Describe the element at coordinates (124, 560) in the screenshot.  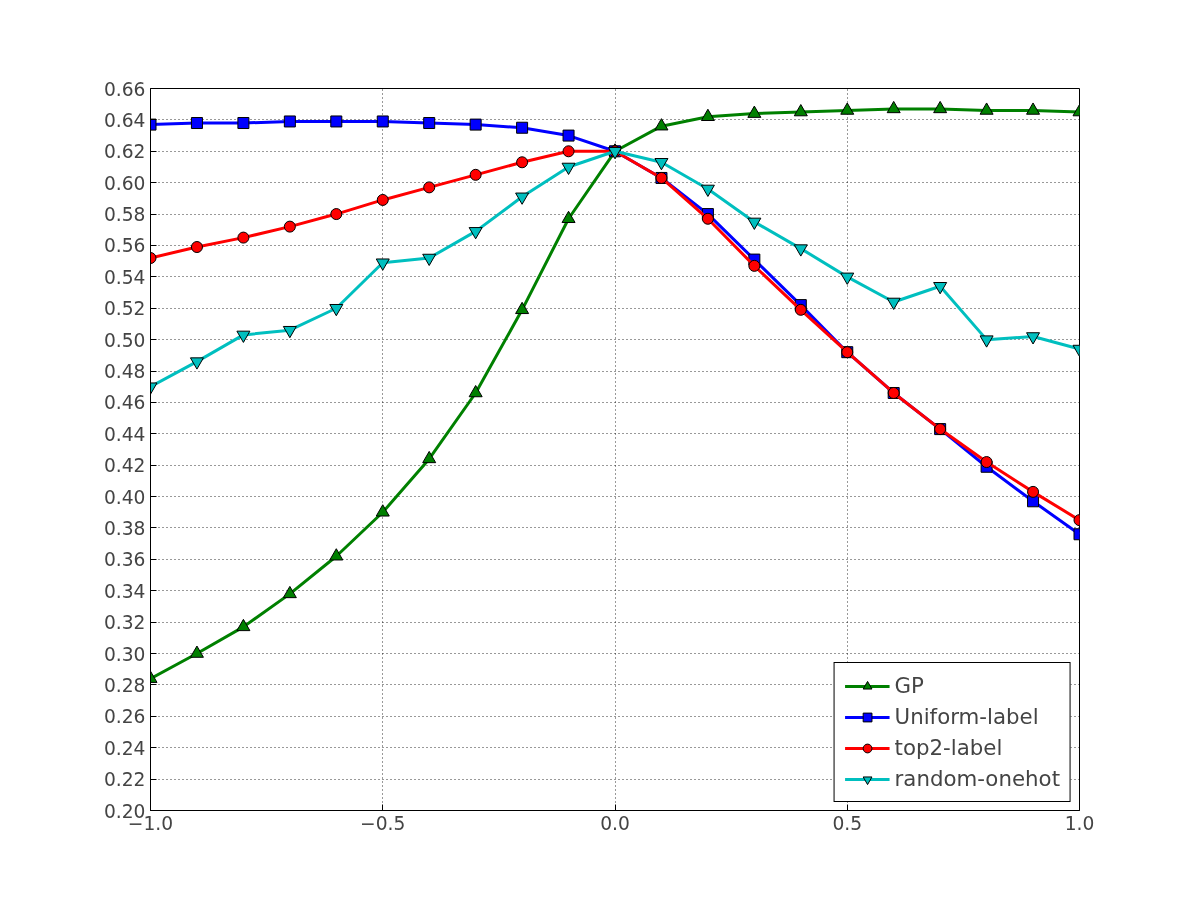
I see `y-tick-label: 0.36` at that location.